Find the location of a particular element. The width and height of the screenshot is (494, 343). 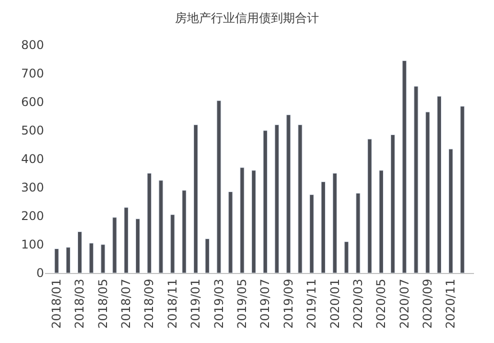

x-tick-label: 2020/01 is located at coordinates (335, 303).